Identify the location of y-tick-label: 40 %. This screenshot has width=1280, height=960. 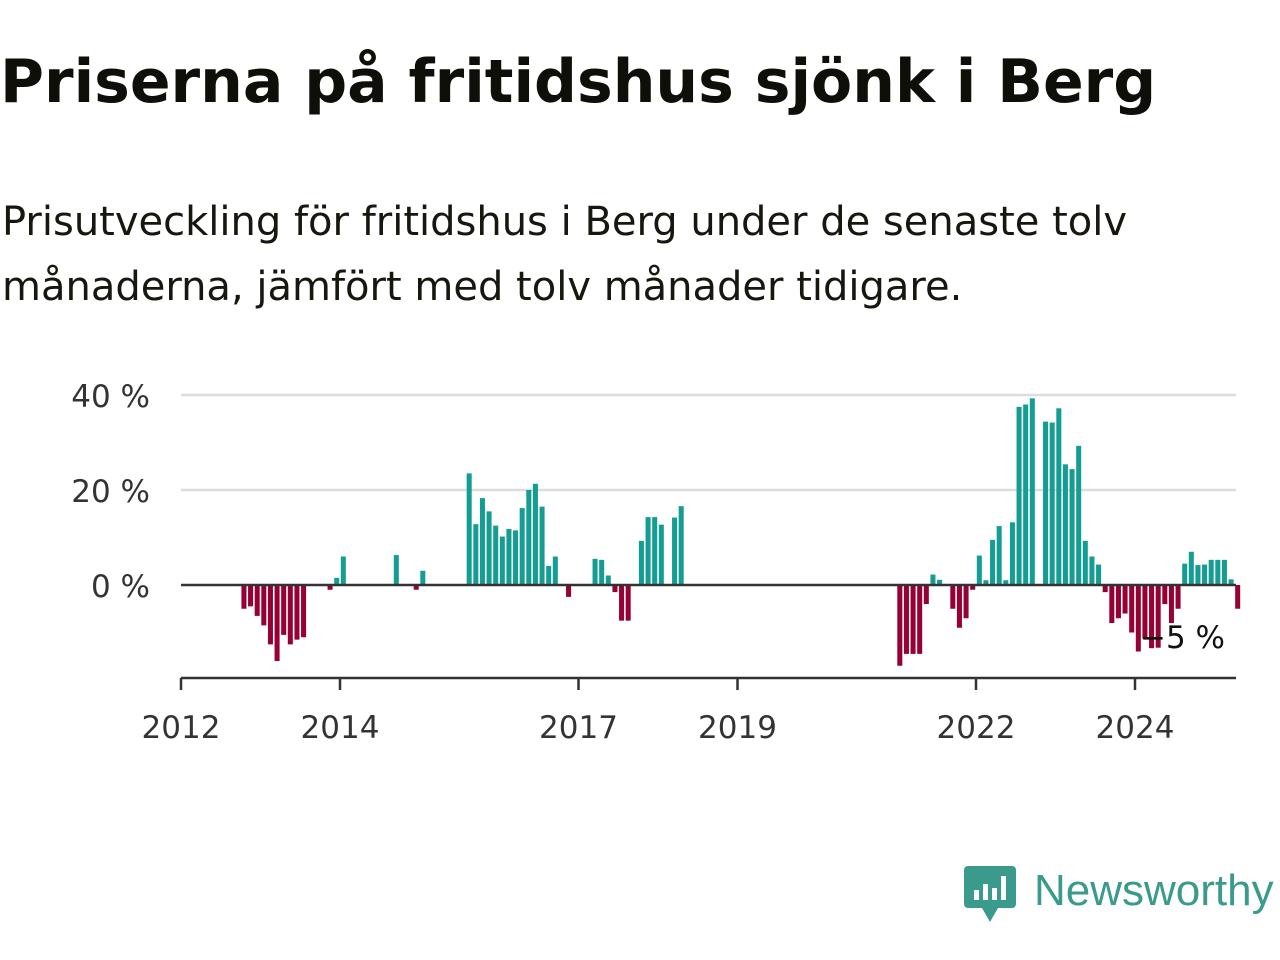
(110, 397).